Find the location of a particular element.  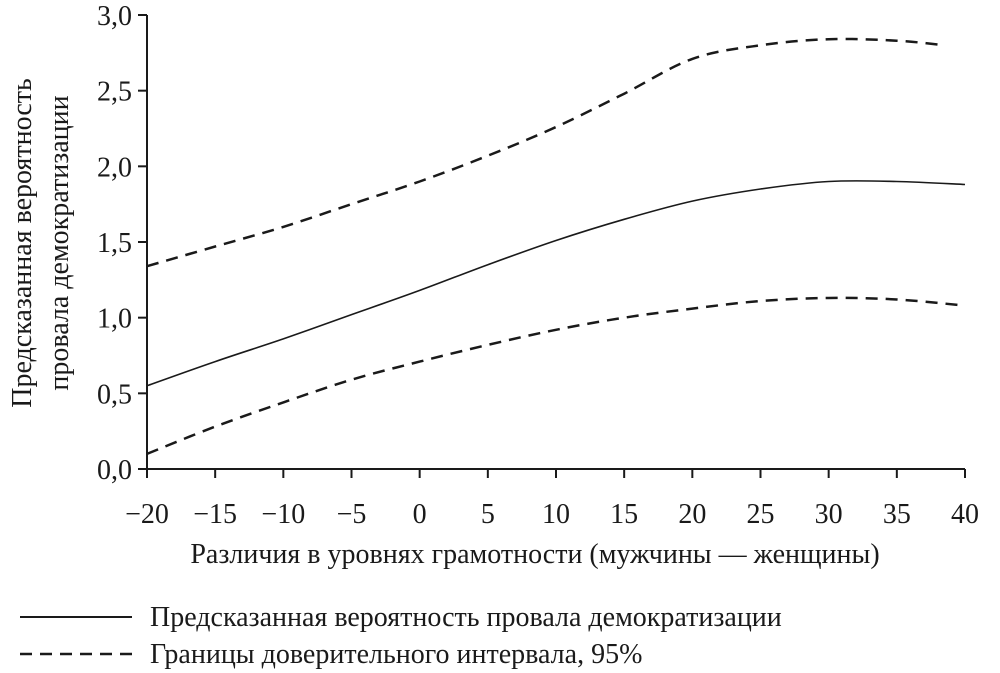

y-tick-label: 2,0 is located at coordinates (114, 167).